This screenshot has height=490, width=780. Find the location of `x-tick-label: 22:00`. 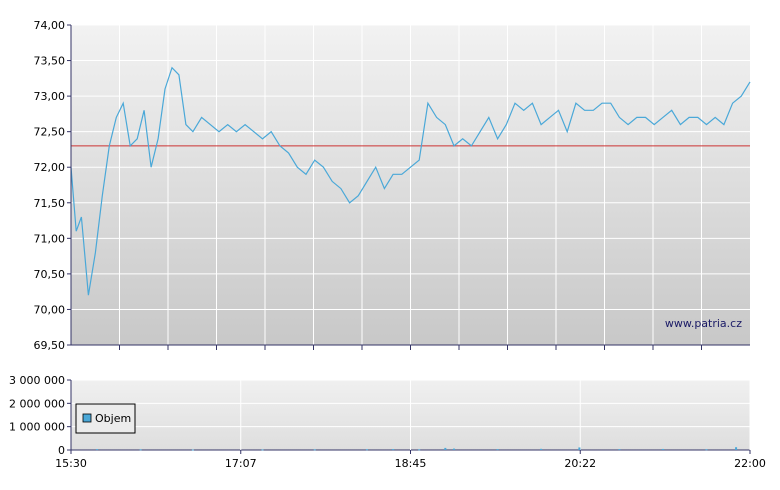

x-tick-label: 22:00 is located at coordinates (750, 463).